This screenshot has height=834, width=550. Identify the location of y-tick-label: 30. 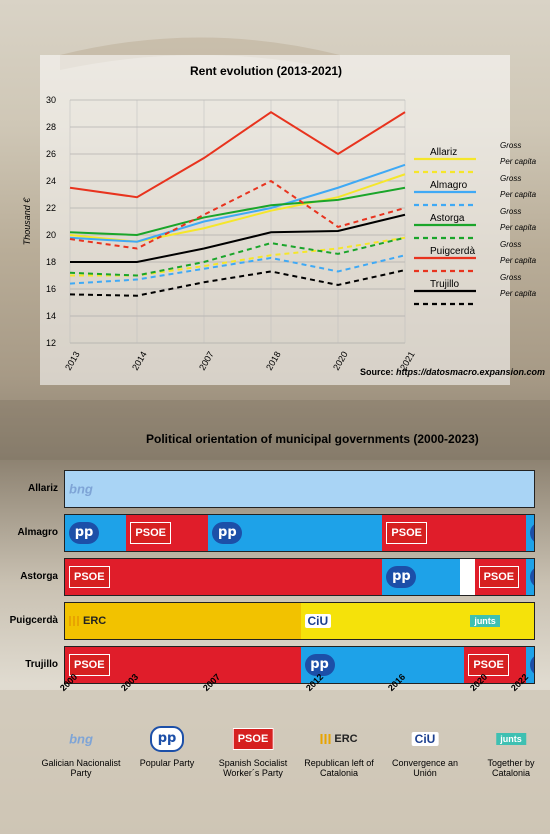
(51, 100).